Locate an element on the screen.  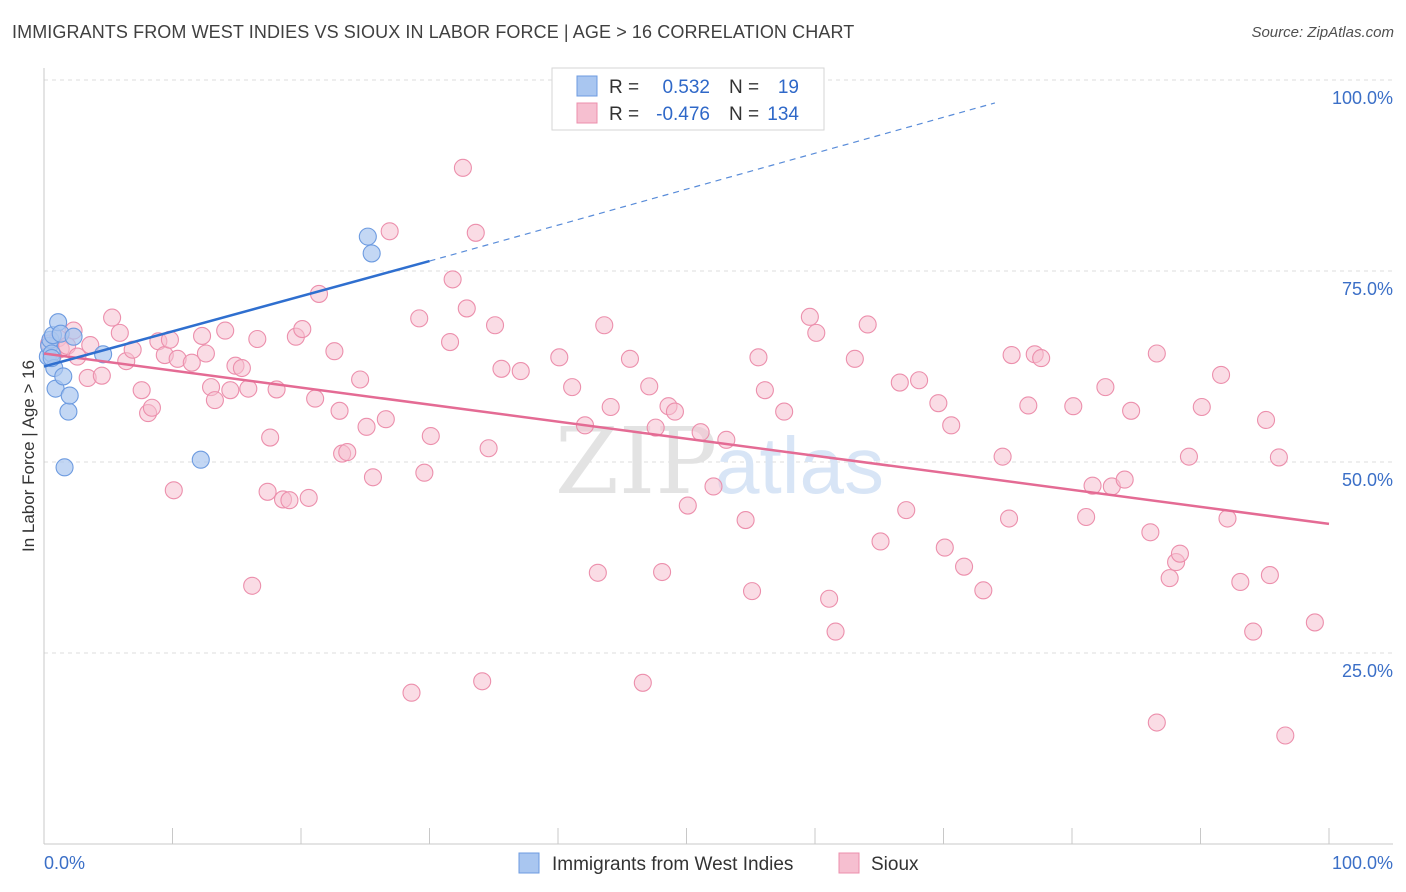
legend-swatch-pink is located at coordinates (587, 113).